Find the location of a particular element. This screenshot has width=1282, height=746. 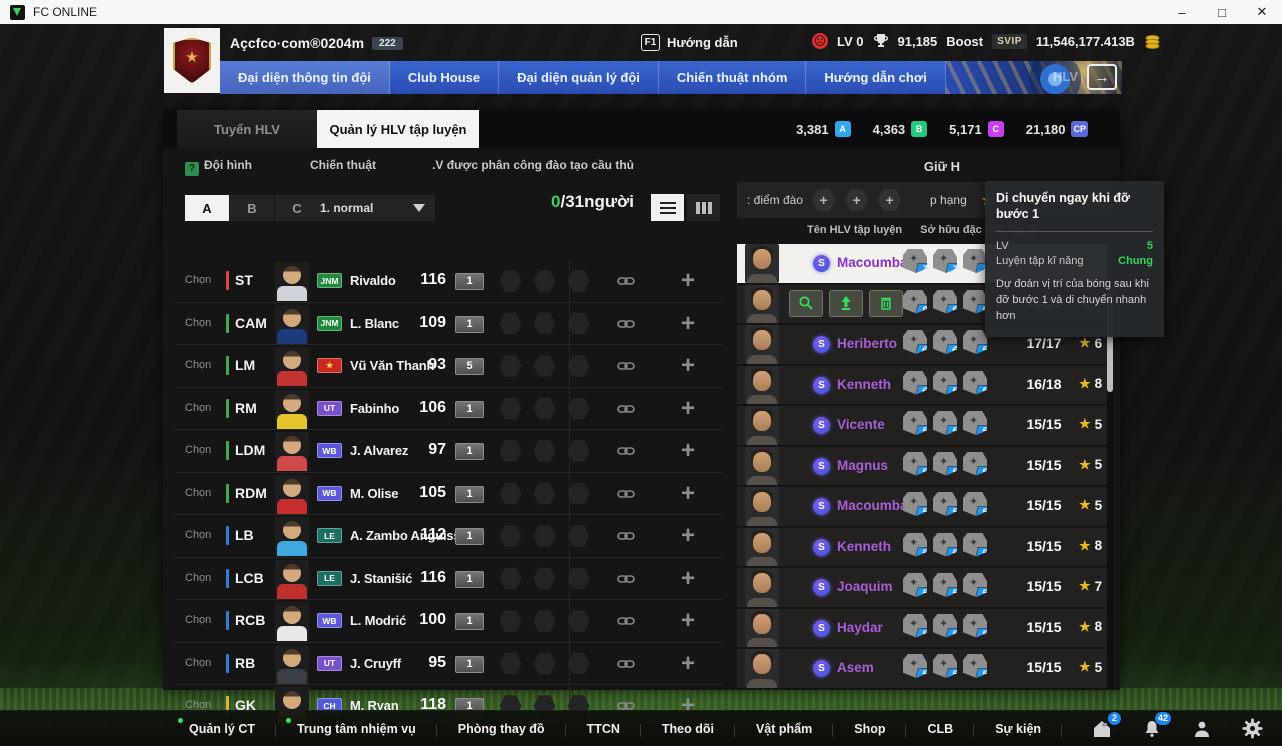

bottom-nav-item: TTCN is located at coordinates (604, 729).